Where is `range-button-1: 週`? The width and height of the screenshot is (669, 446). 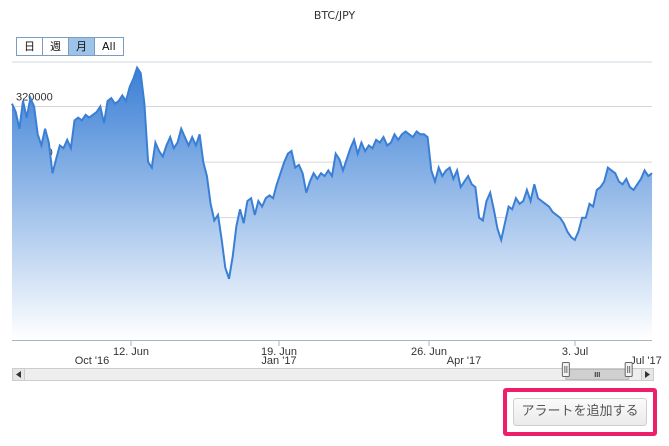
range-button-1: 週 is located at coordinates (56, 46).